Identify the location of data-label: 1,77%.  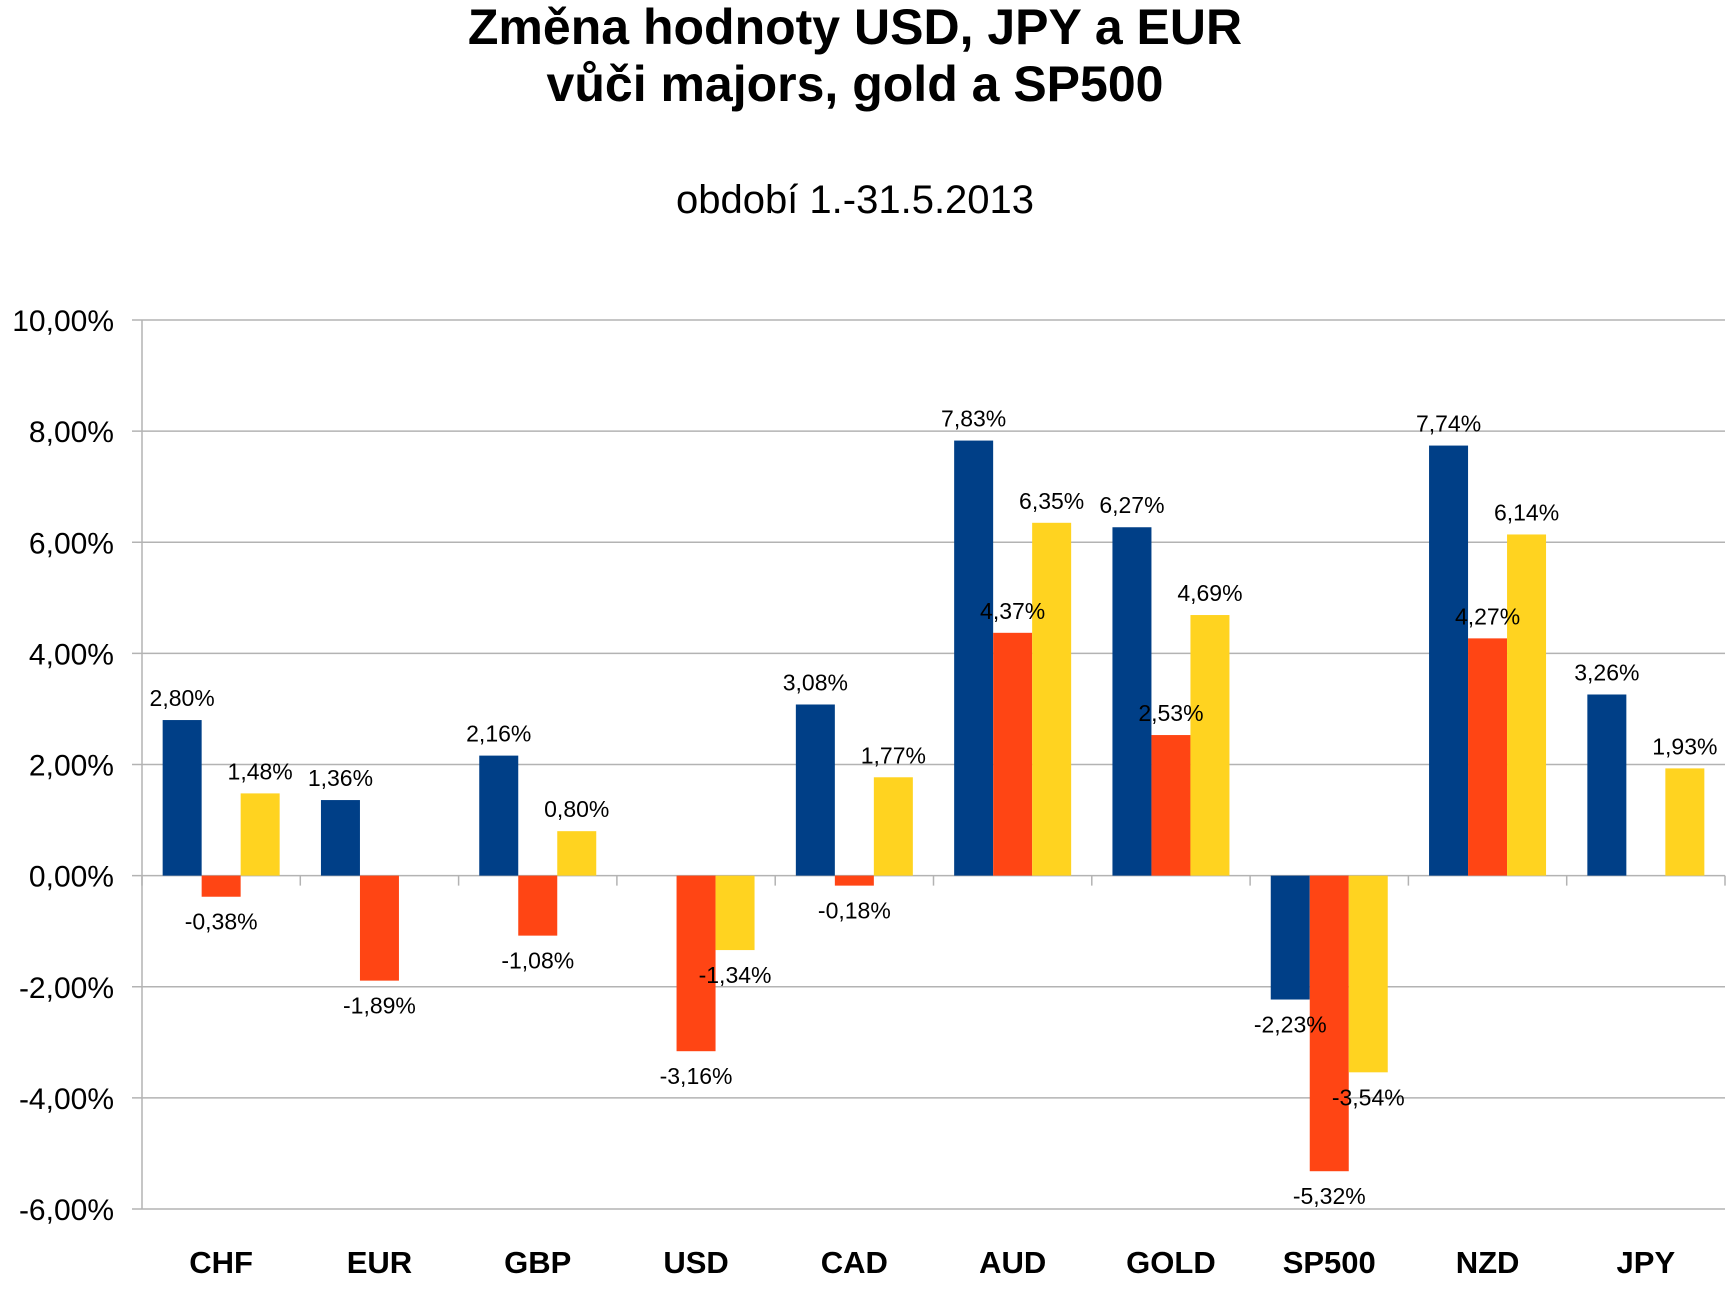
(893, 755).